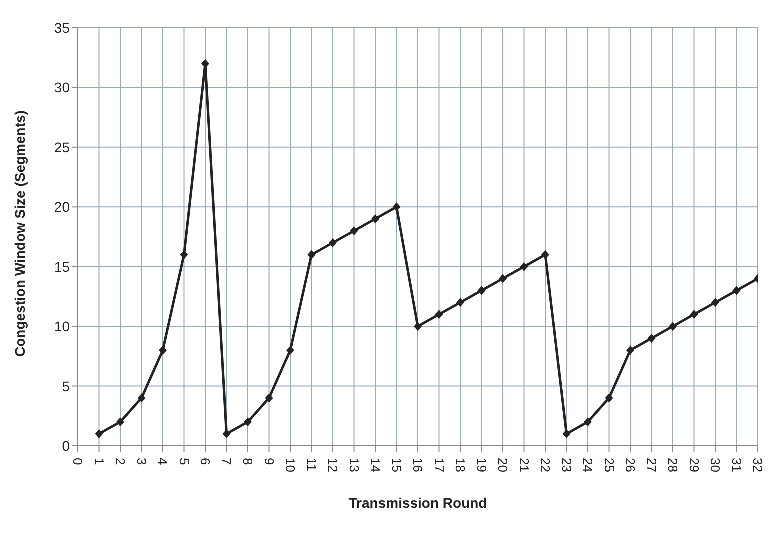 The height and width of the screenshot is (536, 775). Describe the element at coordinates (715, 465) in the screenshot. I see `x-tick-label: 30` at that location.